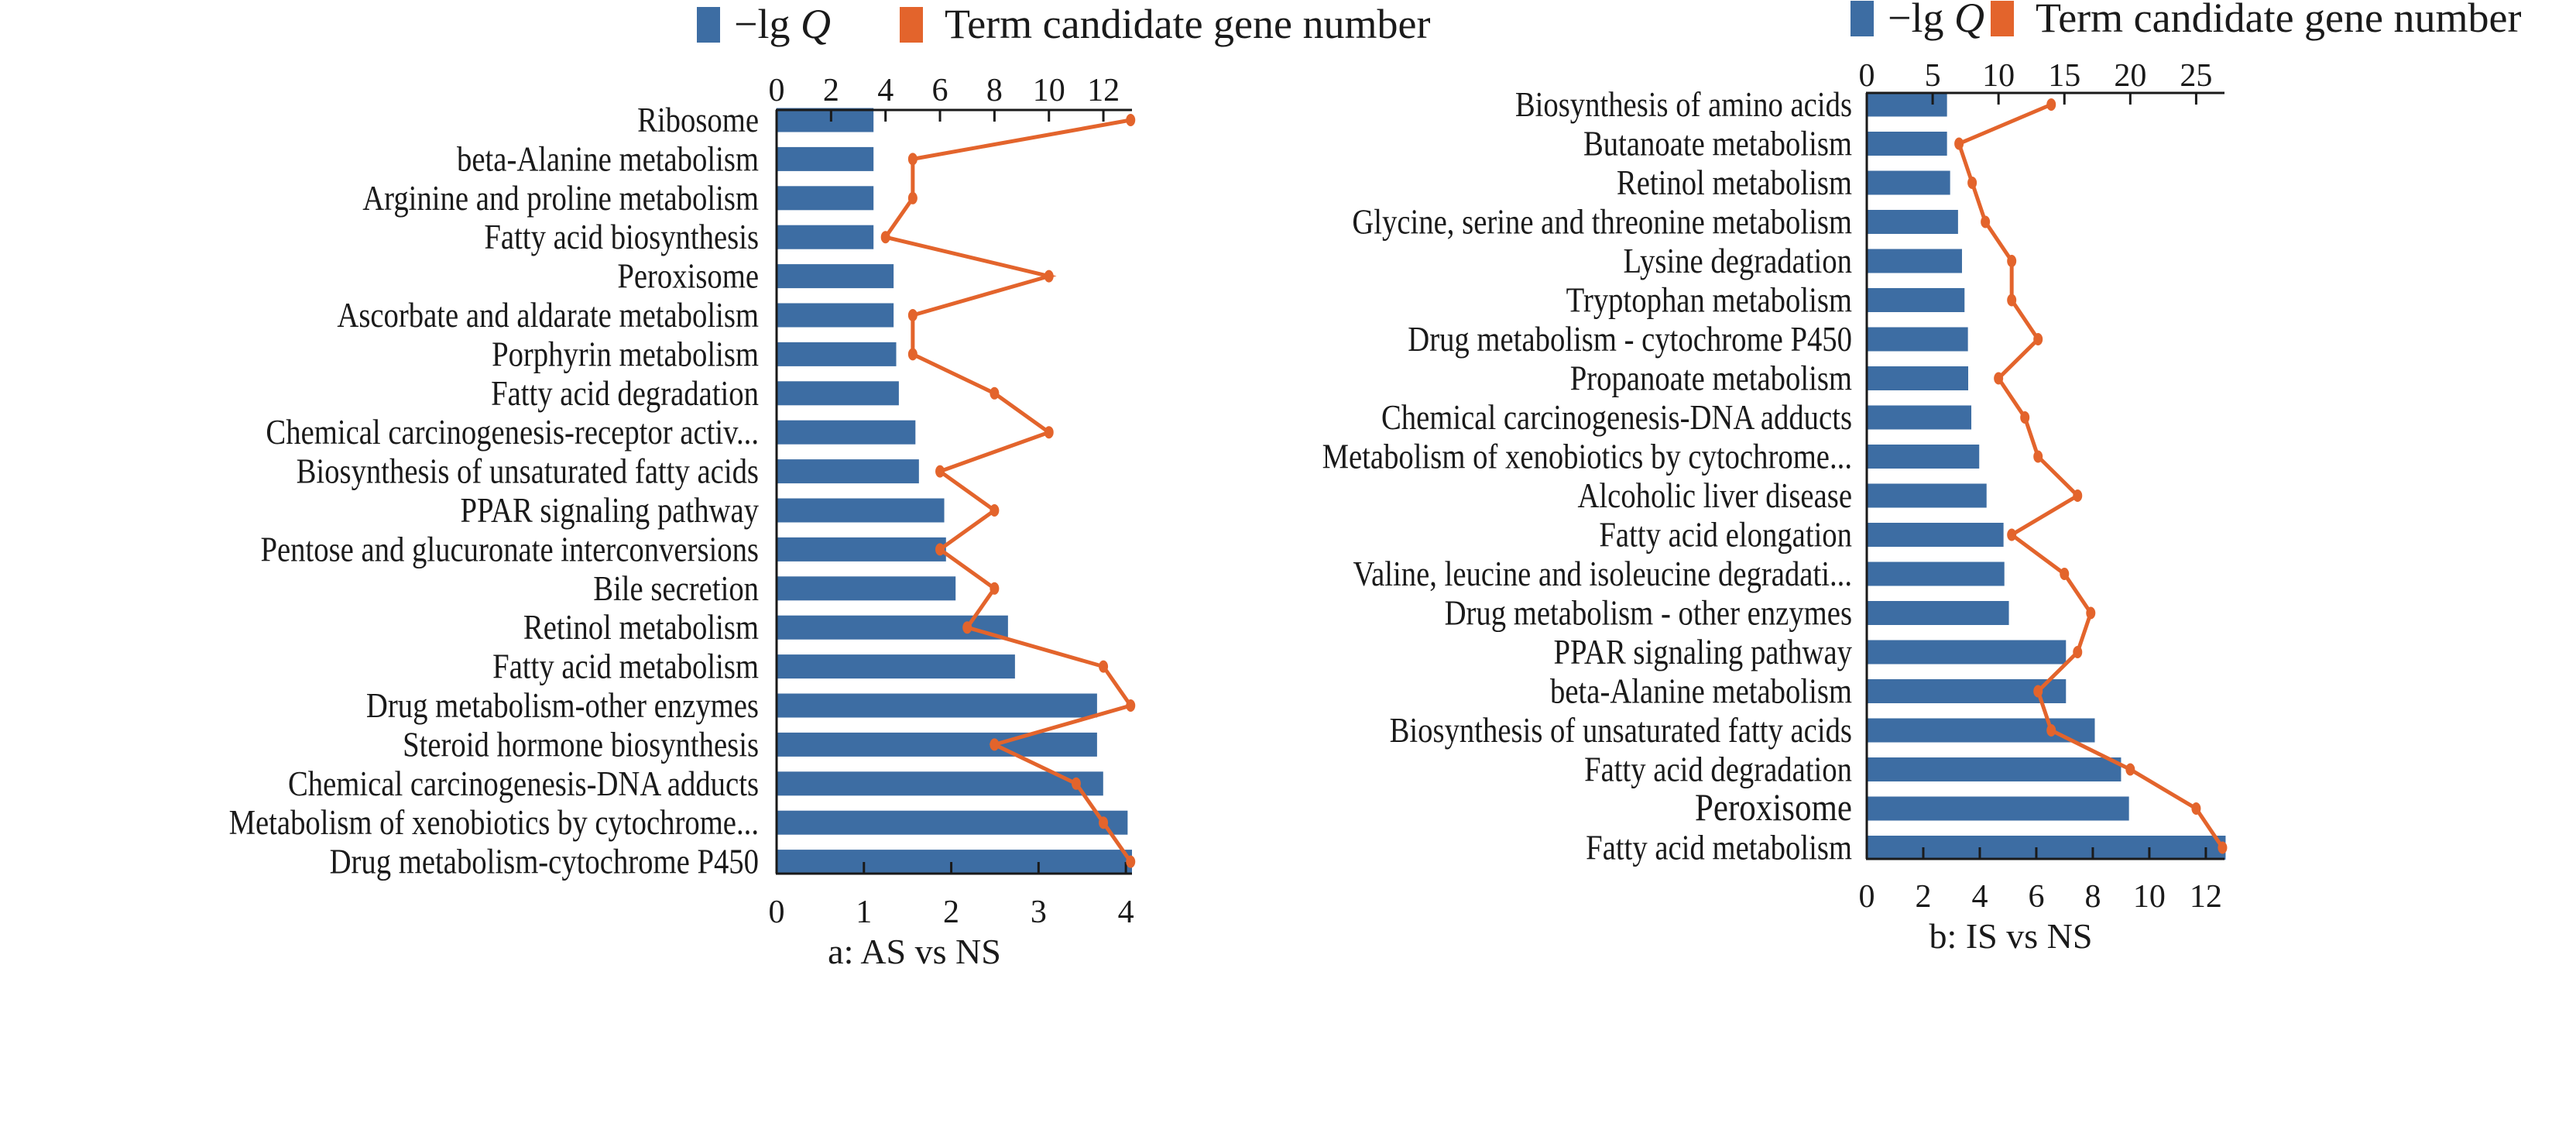  Describe the element at coordinates (2092, 897) in the screenshot. I see `bottom-axis-tick-label: 8` at that location.